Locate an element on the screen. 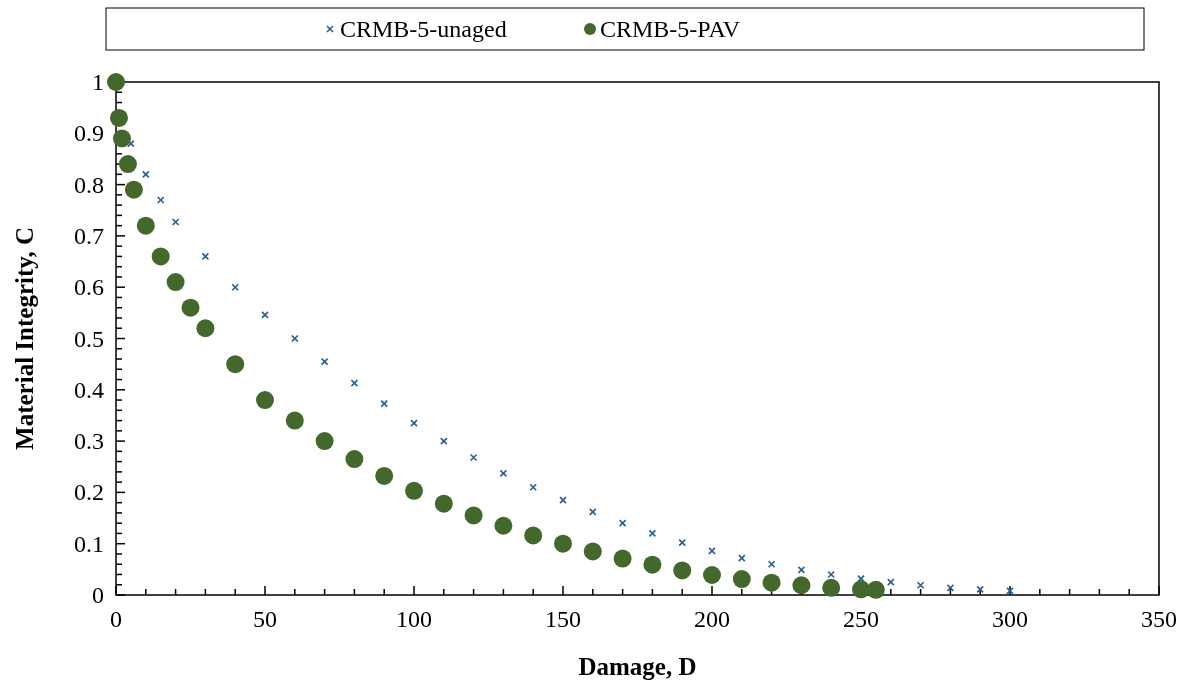  x-tick-label: 350 is located at coordinates (1159, 619).